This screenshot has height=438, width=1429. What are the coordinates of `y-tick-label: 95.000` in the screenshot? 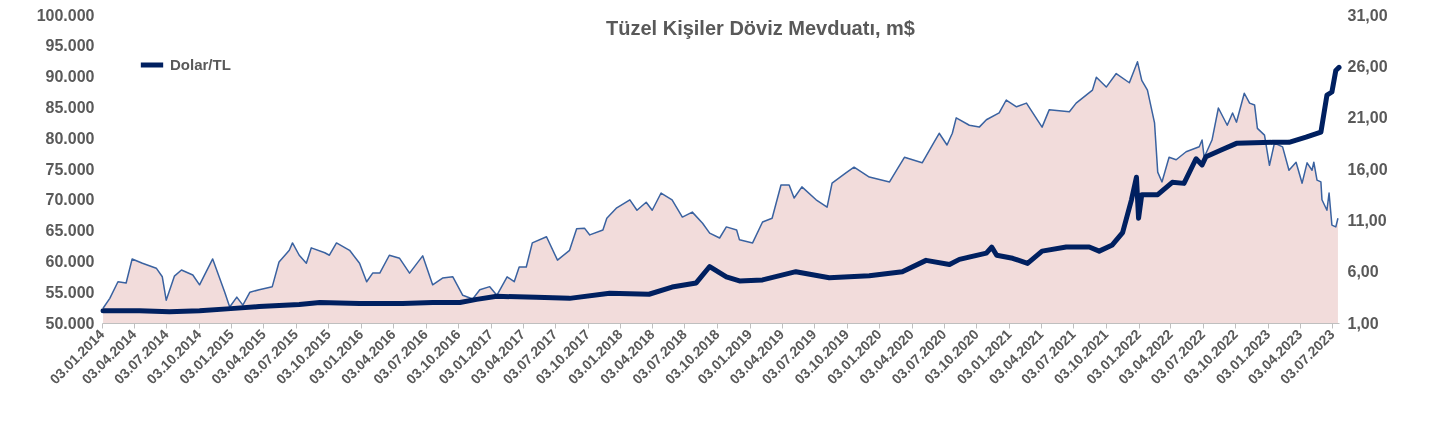 It's located at (70, 46).